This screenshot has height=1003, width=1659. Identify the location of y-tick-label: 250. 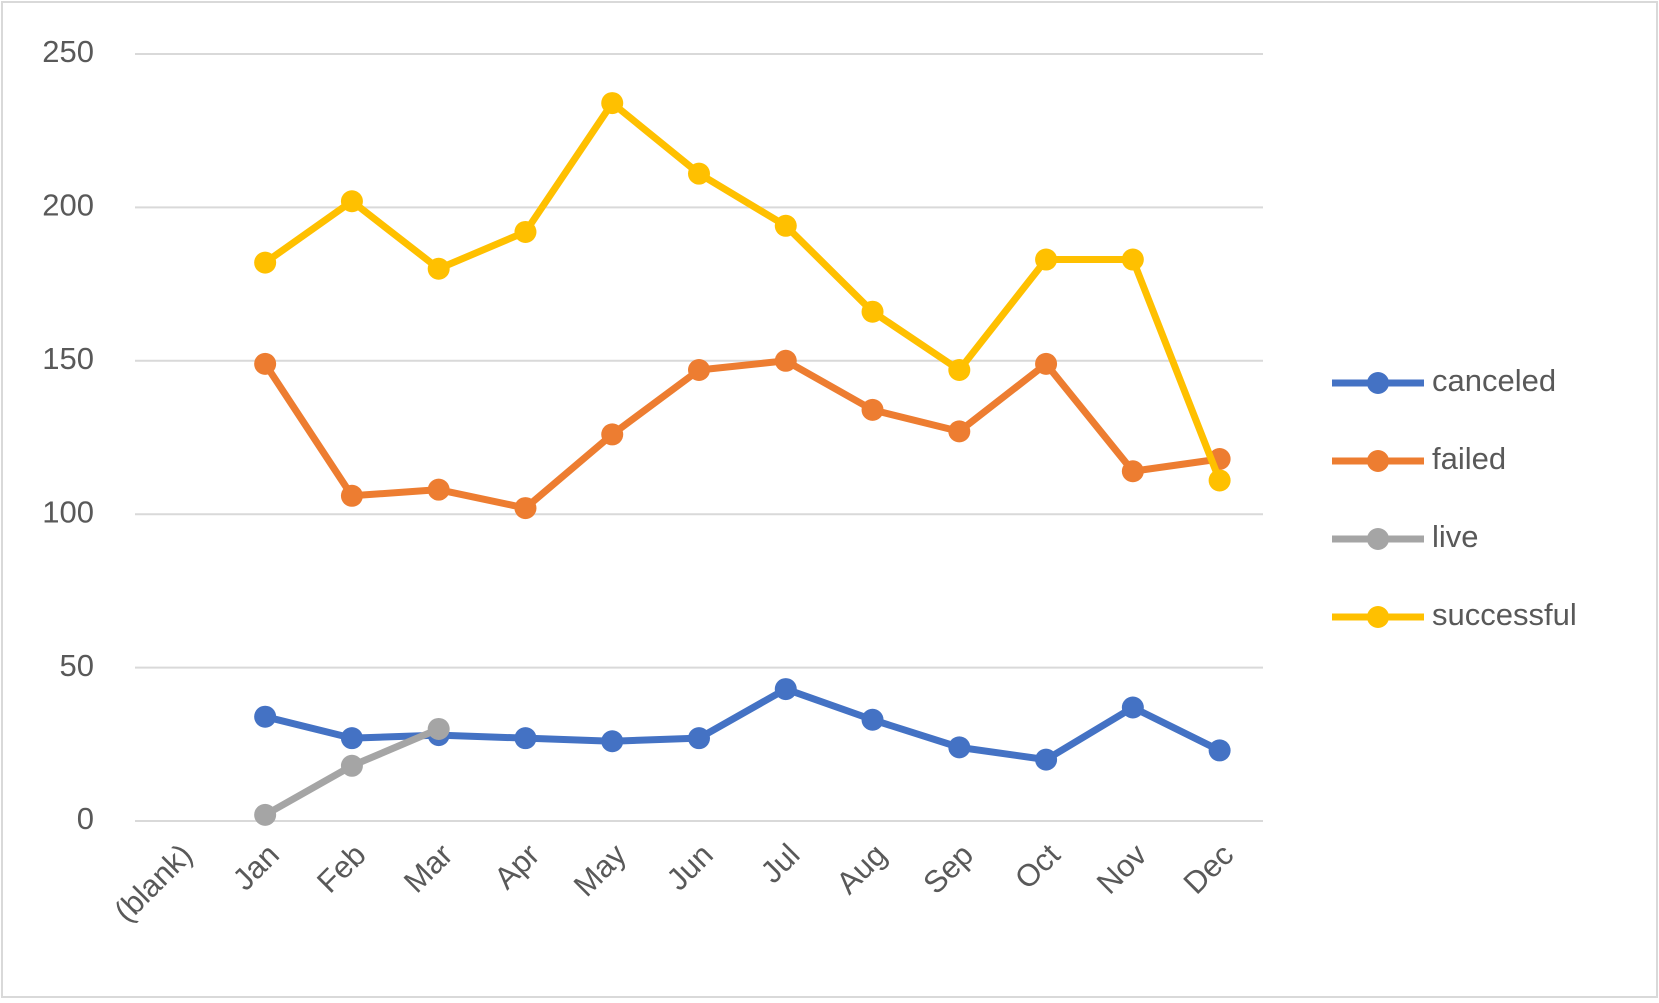
(68, 51).